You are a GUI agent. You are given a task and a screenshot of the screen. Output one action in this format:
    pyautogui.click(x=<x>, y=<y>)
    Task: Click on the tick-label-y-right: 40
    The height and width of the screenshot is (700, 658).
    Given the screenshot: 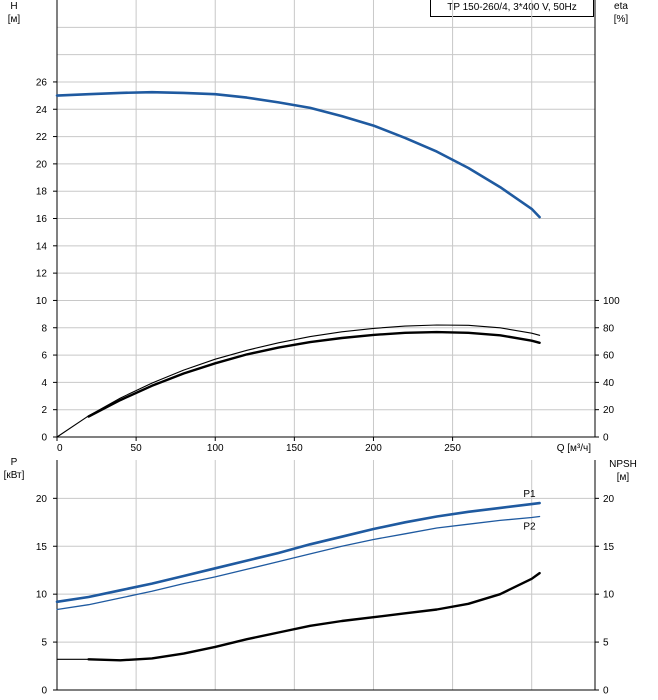 What is the action you would take?
    pyautogui.click(x=609, y=383)
    